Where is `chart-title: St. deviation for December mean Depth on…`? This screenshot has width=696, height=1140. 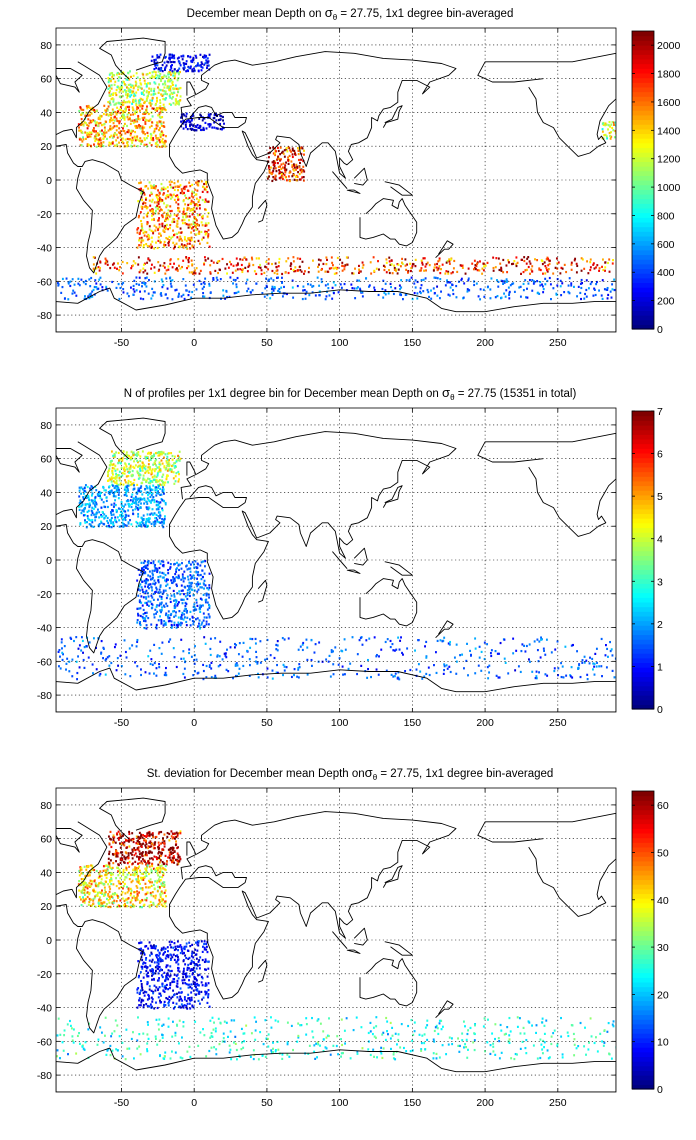
chart-title: St. deviation for December mean Depth on… is located at coordinates (350, 773).